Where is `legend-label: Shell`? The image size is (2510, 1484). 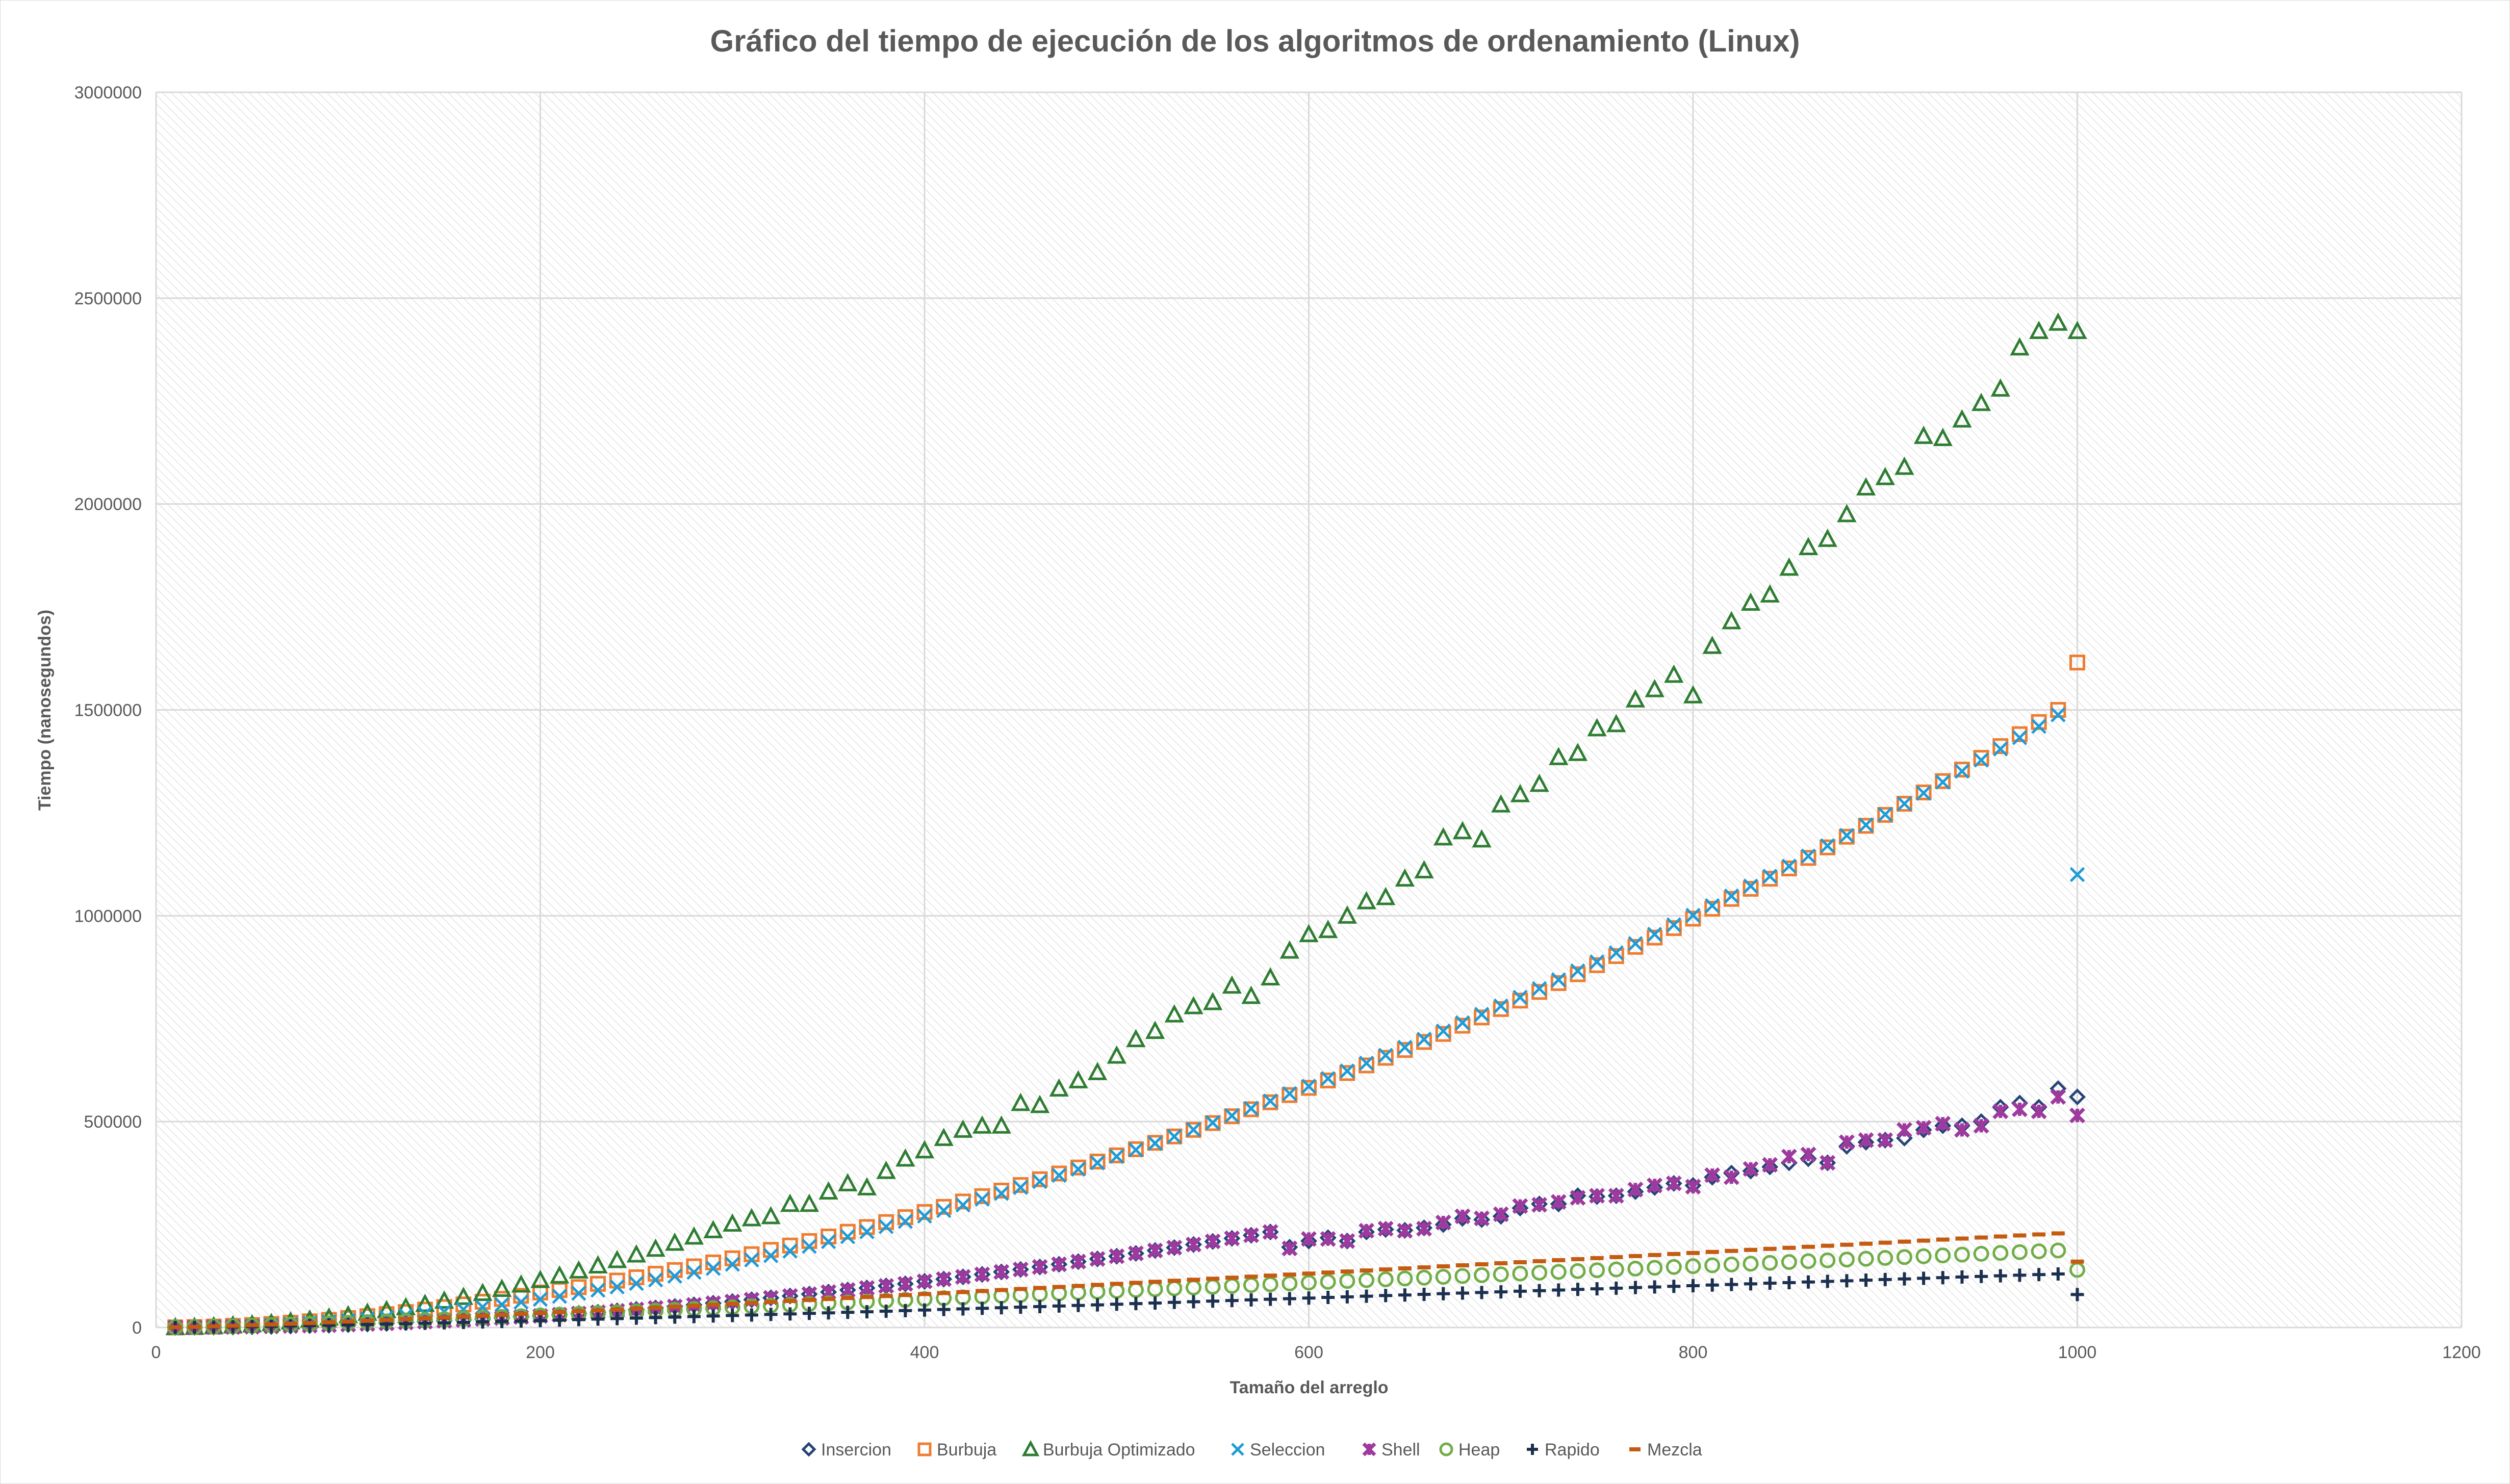
legend-label: Shell is located at coordinates (1401, 1450).